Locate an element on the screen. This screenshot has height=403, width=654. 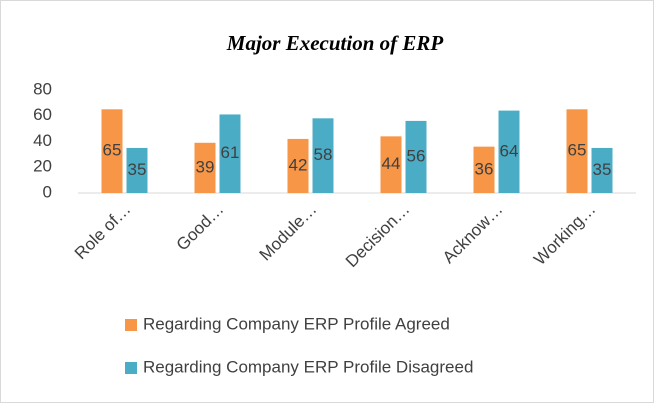
data-label: 44 is located at coordinates (391, 163).